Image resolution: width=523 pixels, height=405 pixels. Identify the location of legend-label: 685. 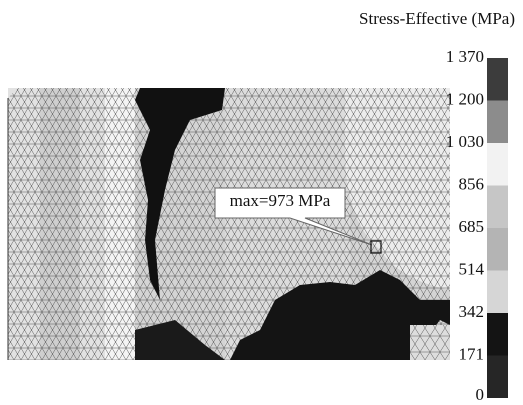
(472, 226).